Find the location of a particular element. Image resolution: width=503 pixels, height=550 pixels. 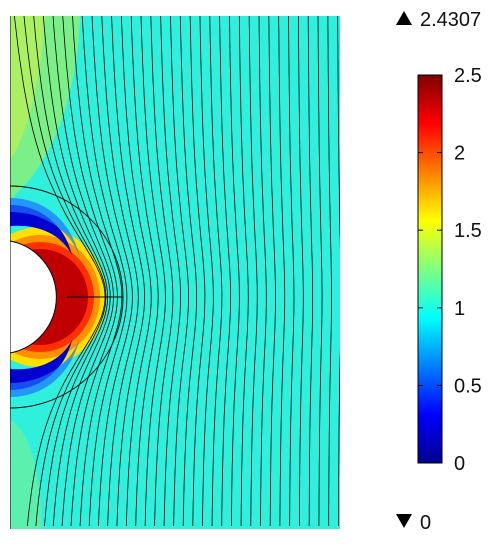

lower-left-region is located at coordinates (26, 474).